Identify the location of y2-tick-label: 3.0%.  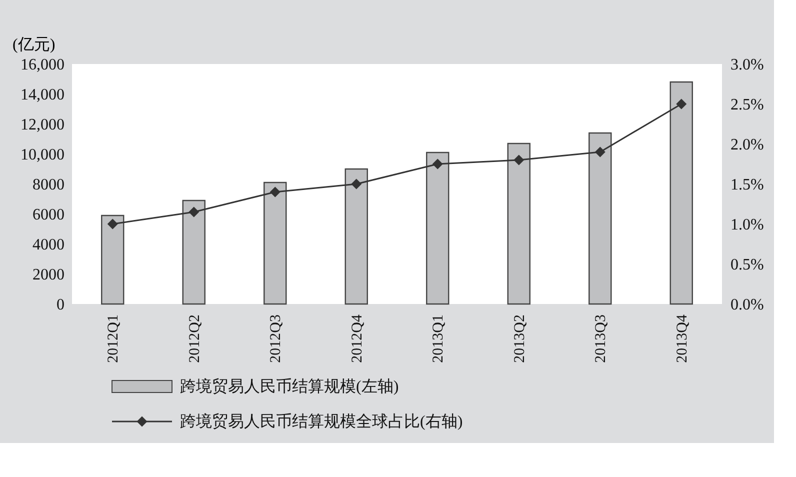
(747, 65).